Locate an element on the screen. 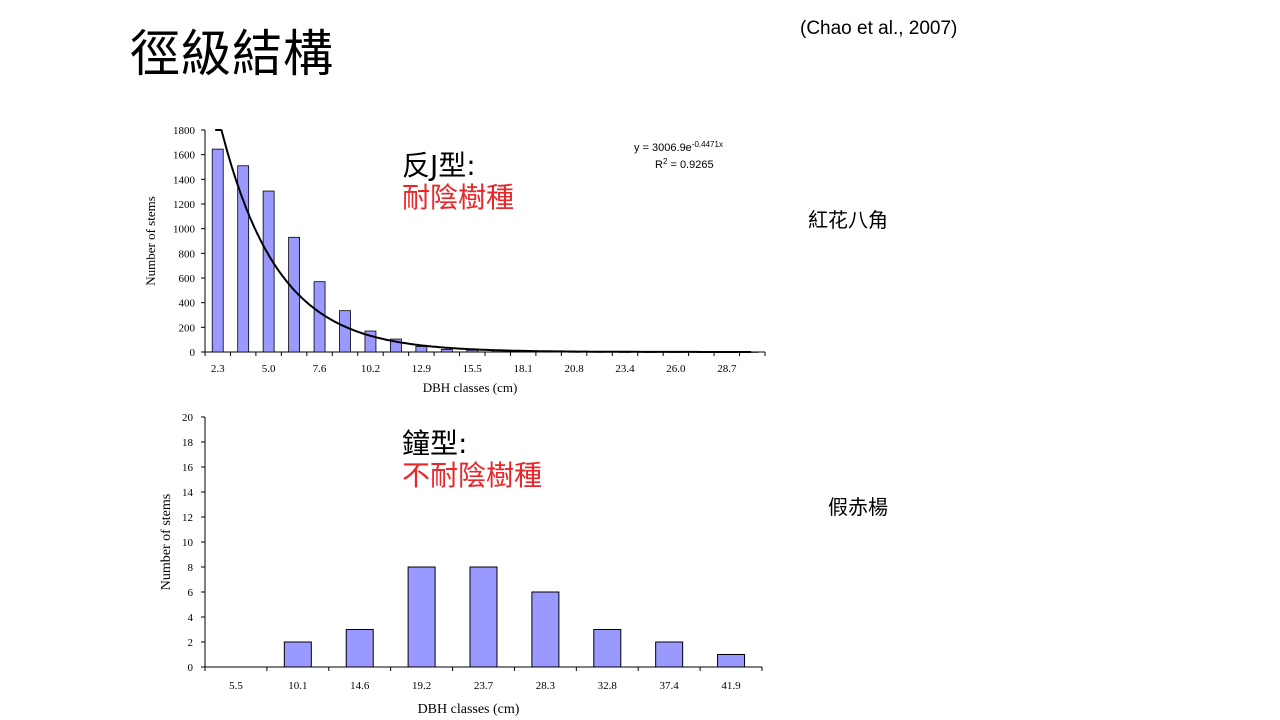 The height and width of the screenshot is (720, 1280). x-tick-label: 12.9 is located at coordinates (422, 369).